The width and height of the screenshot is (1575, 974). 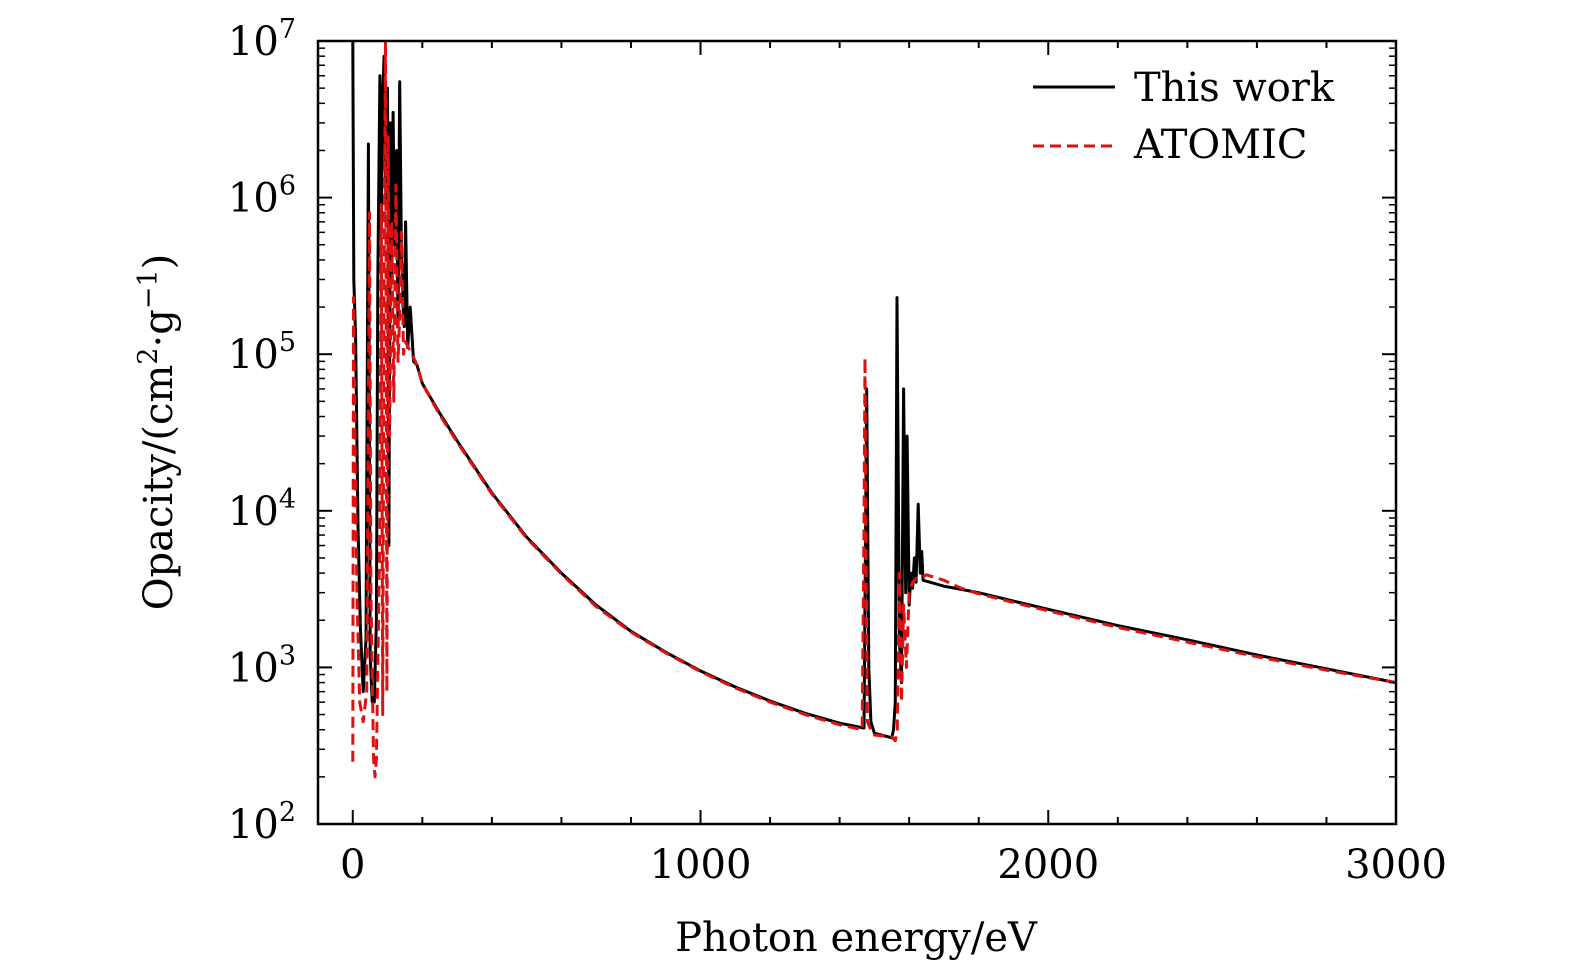 I want to click on x-axis-title: Photon energy/eV, so click(x=856, y=938).